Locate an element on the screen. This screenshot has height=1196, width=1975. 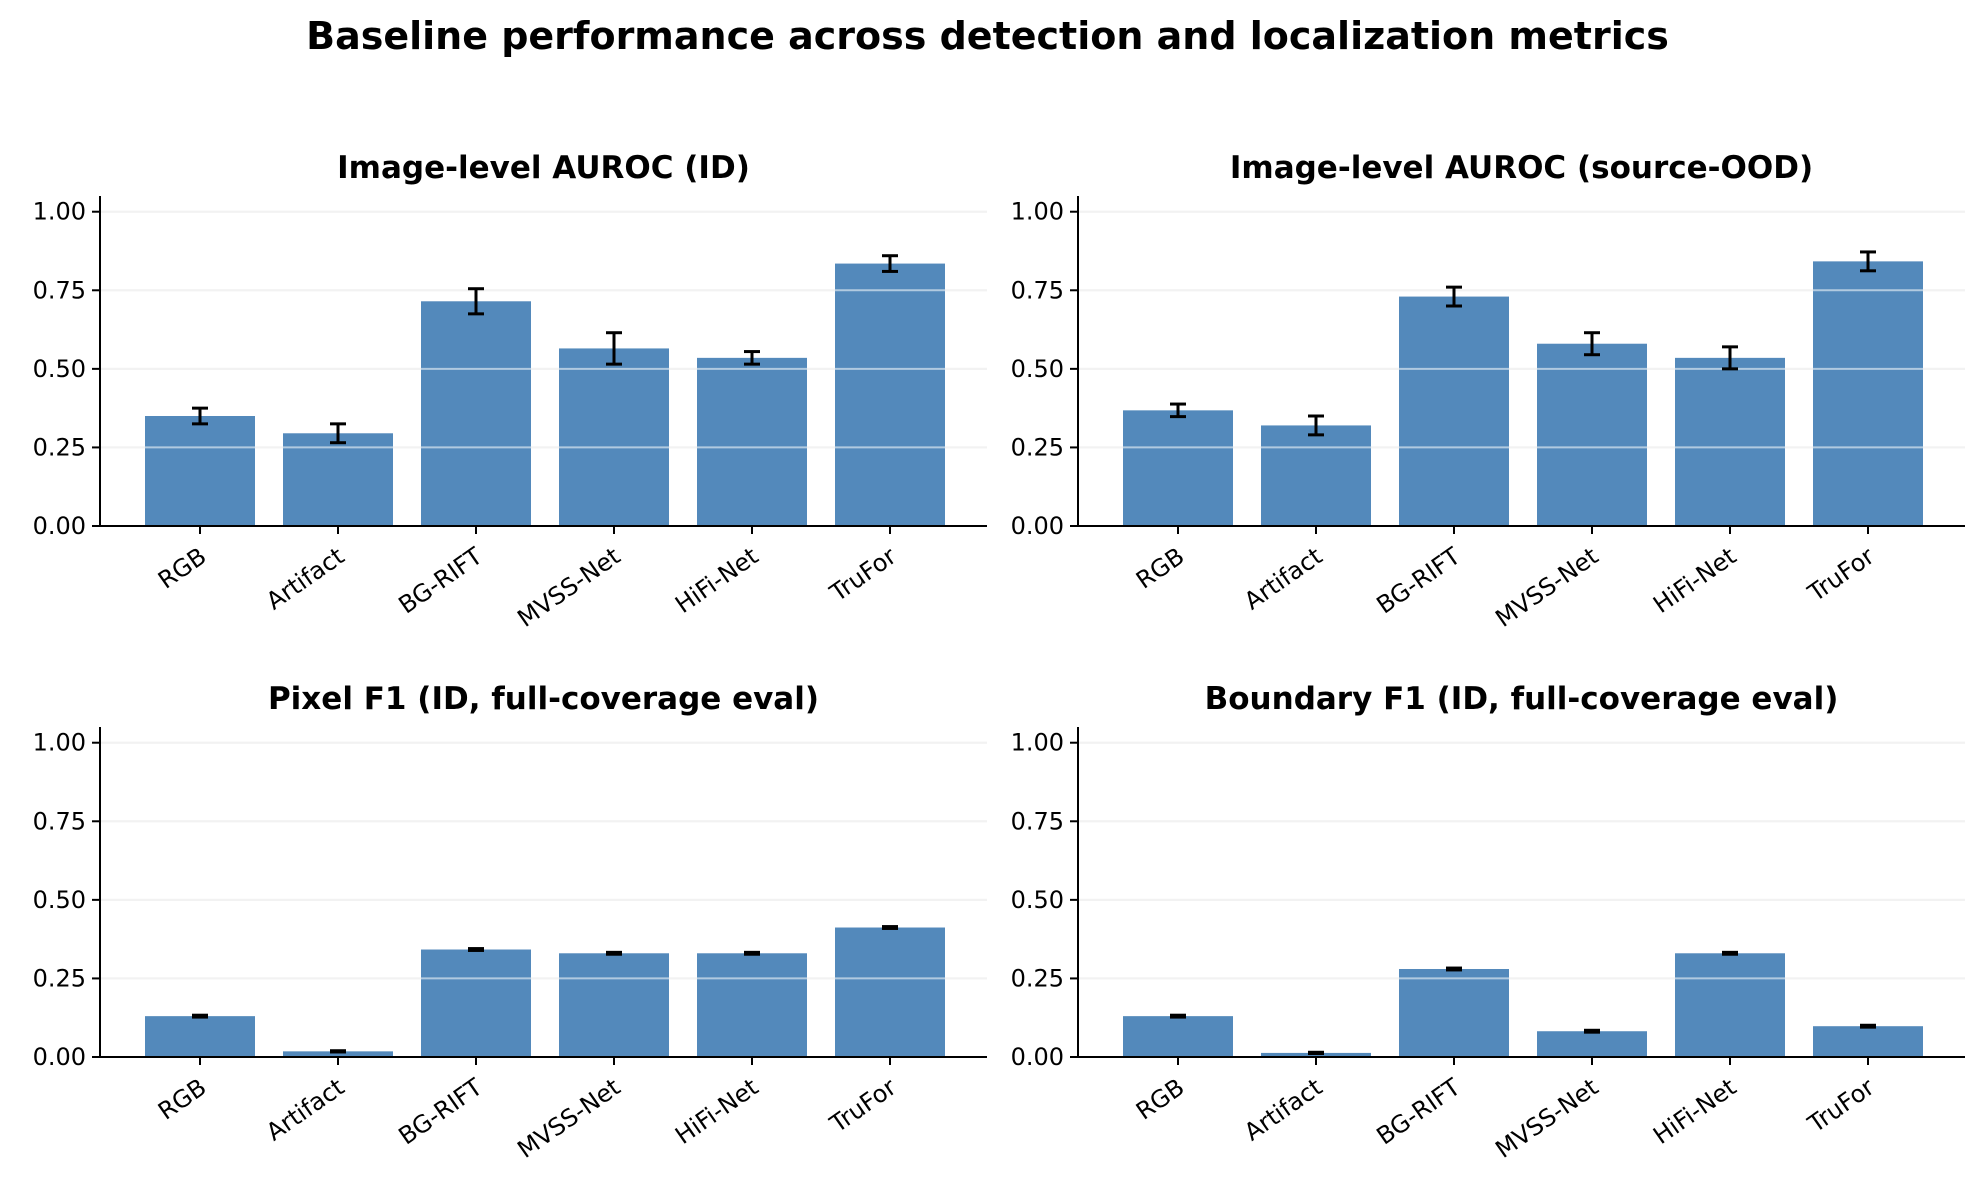
panel-title: Image-level AUROC (ID) is located at coordinates (543, 168).